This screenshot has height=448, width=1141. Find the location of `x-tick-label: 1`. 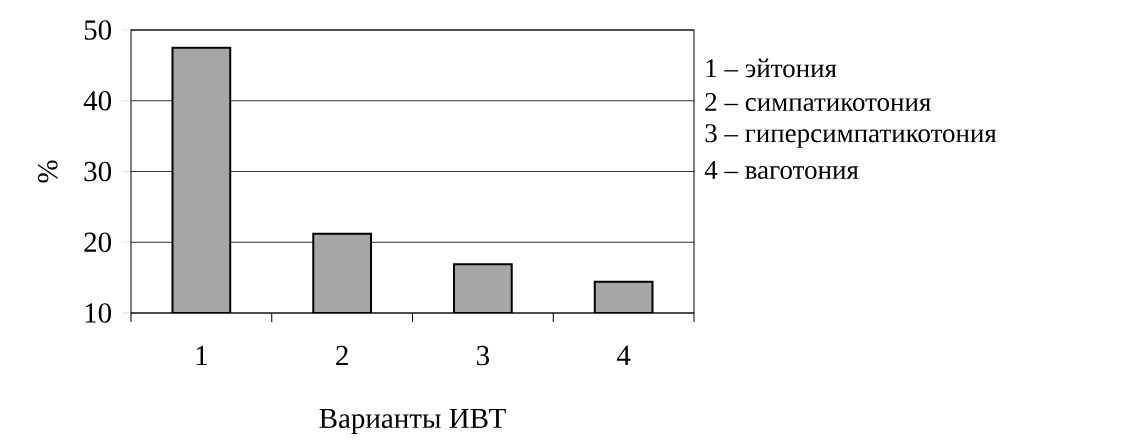

x-tick-label: 1 is located at coordinates (201, 355).